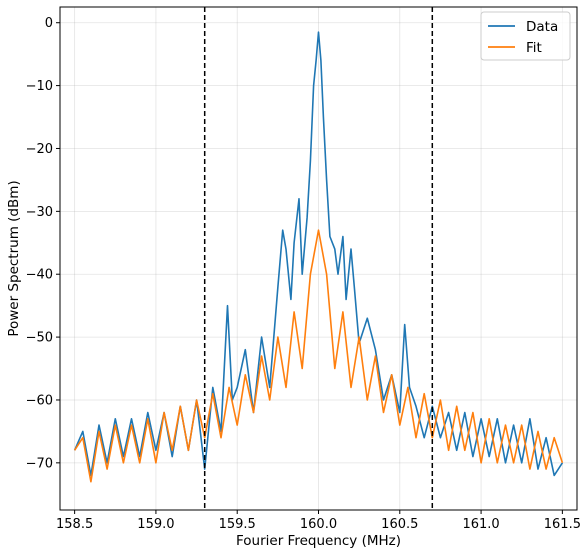 Image resolution: width=581 pixels, height=552 pixels. I want to click on x-tick-label: 161.0, so click(480, 524).